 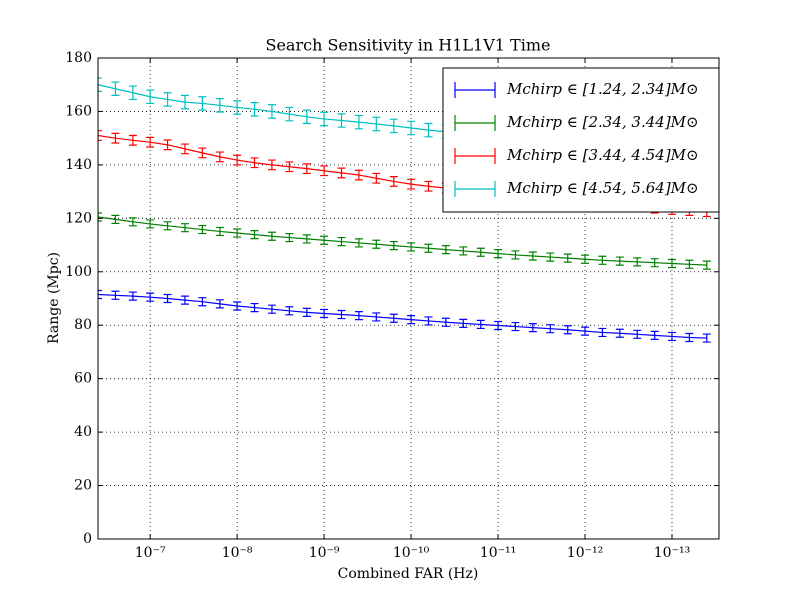 I want to click on y-tick-label: 120, so click(x=78, y=218).